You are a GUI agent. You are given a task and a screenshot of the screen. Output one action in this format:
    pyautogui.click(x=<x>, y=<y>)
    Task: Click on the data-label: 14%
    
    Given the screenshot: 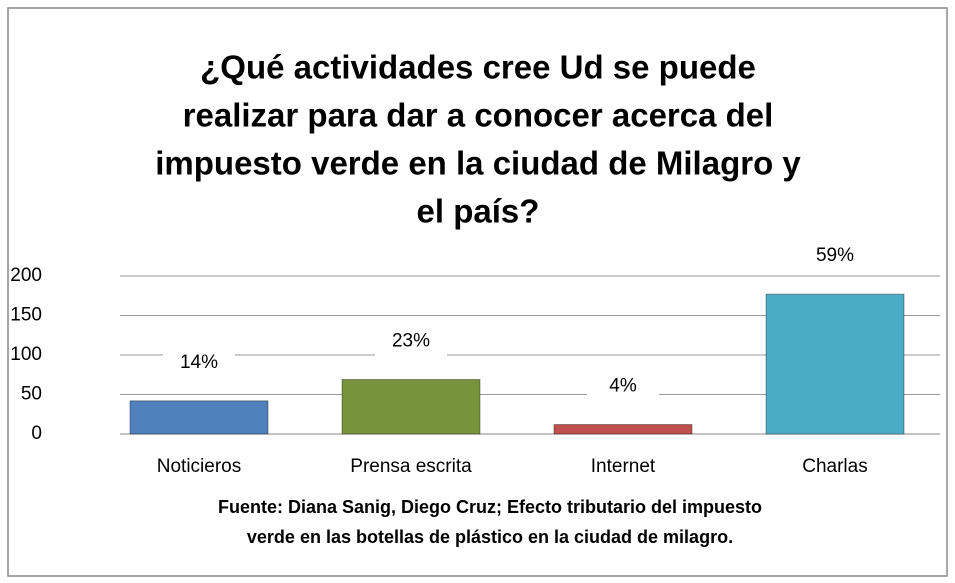 What is the action you would take?
    pyautogui.click(x=199, y=362)
    